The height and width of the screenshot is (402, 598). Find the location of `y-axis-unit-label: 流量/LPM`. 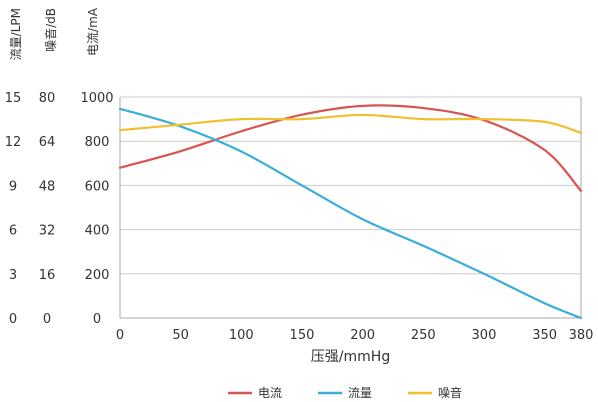

y-axis-unit-label: 流量/LPM is located at coordinates (16, 34).